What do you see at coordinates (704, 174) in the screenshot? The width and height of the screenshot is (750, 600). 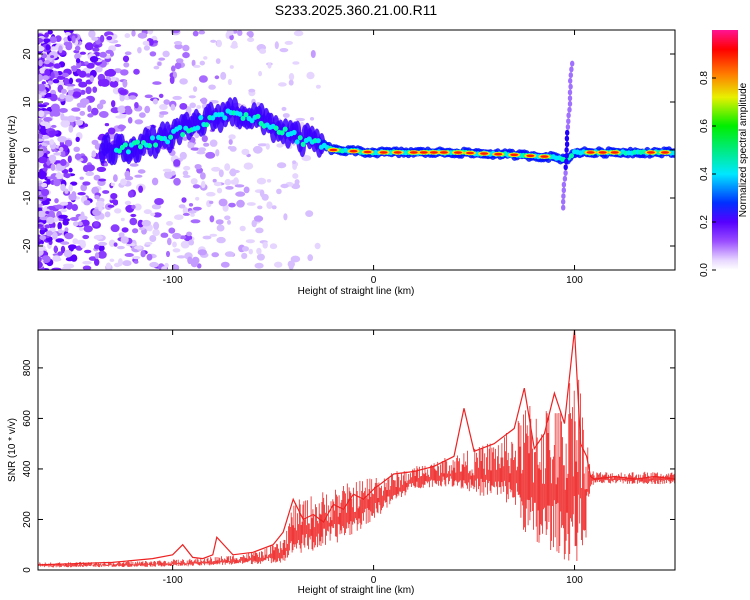 I see `colorbar-tick-label: 0.4` at bounding box center [704, 174].